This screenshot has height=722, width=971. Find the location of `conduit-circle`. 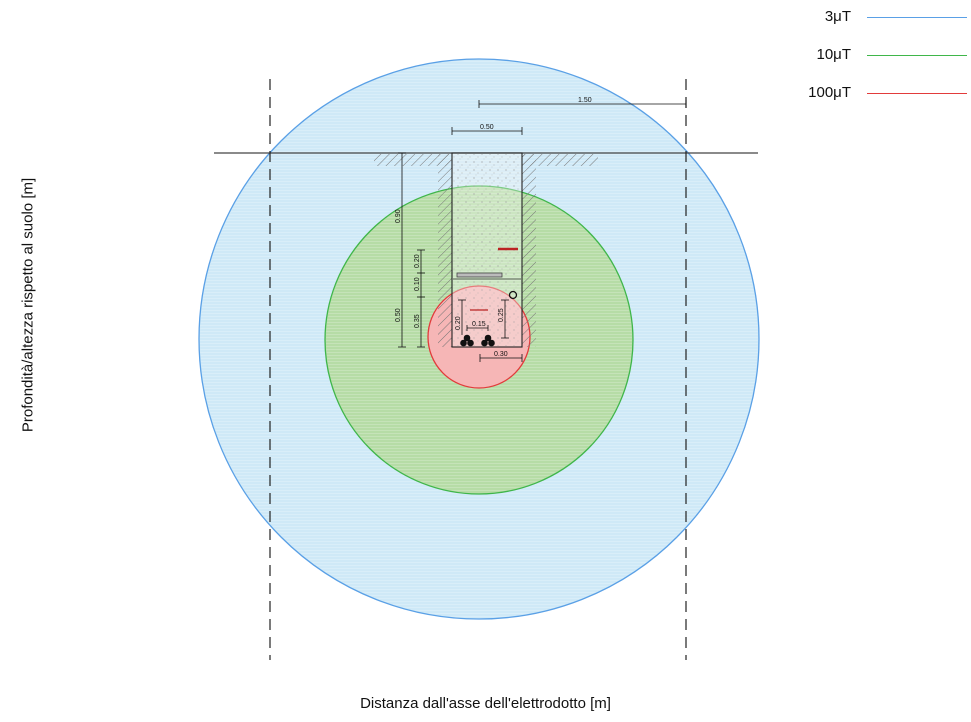

conduit-circle is located at coordinates (513, 295).